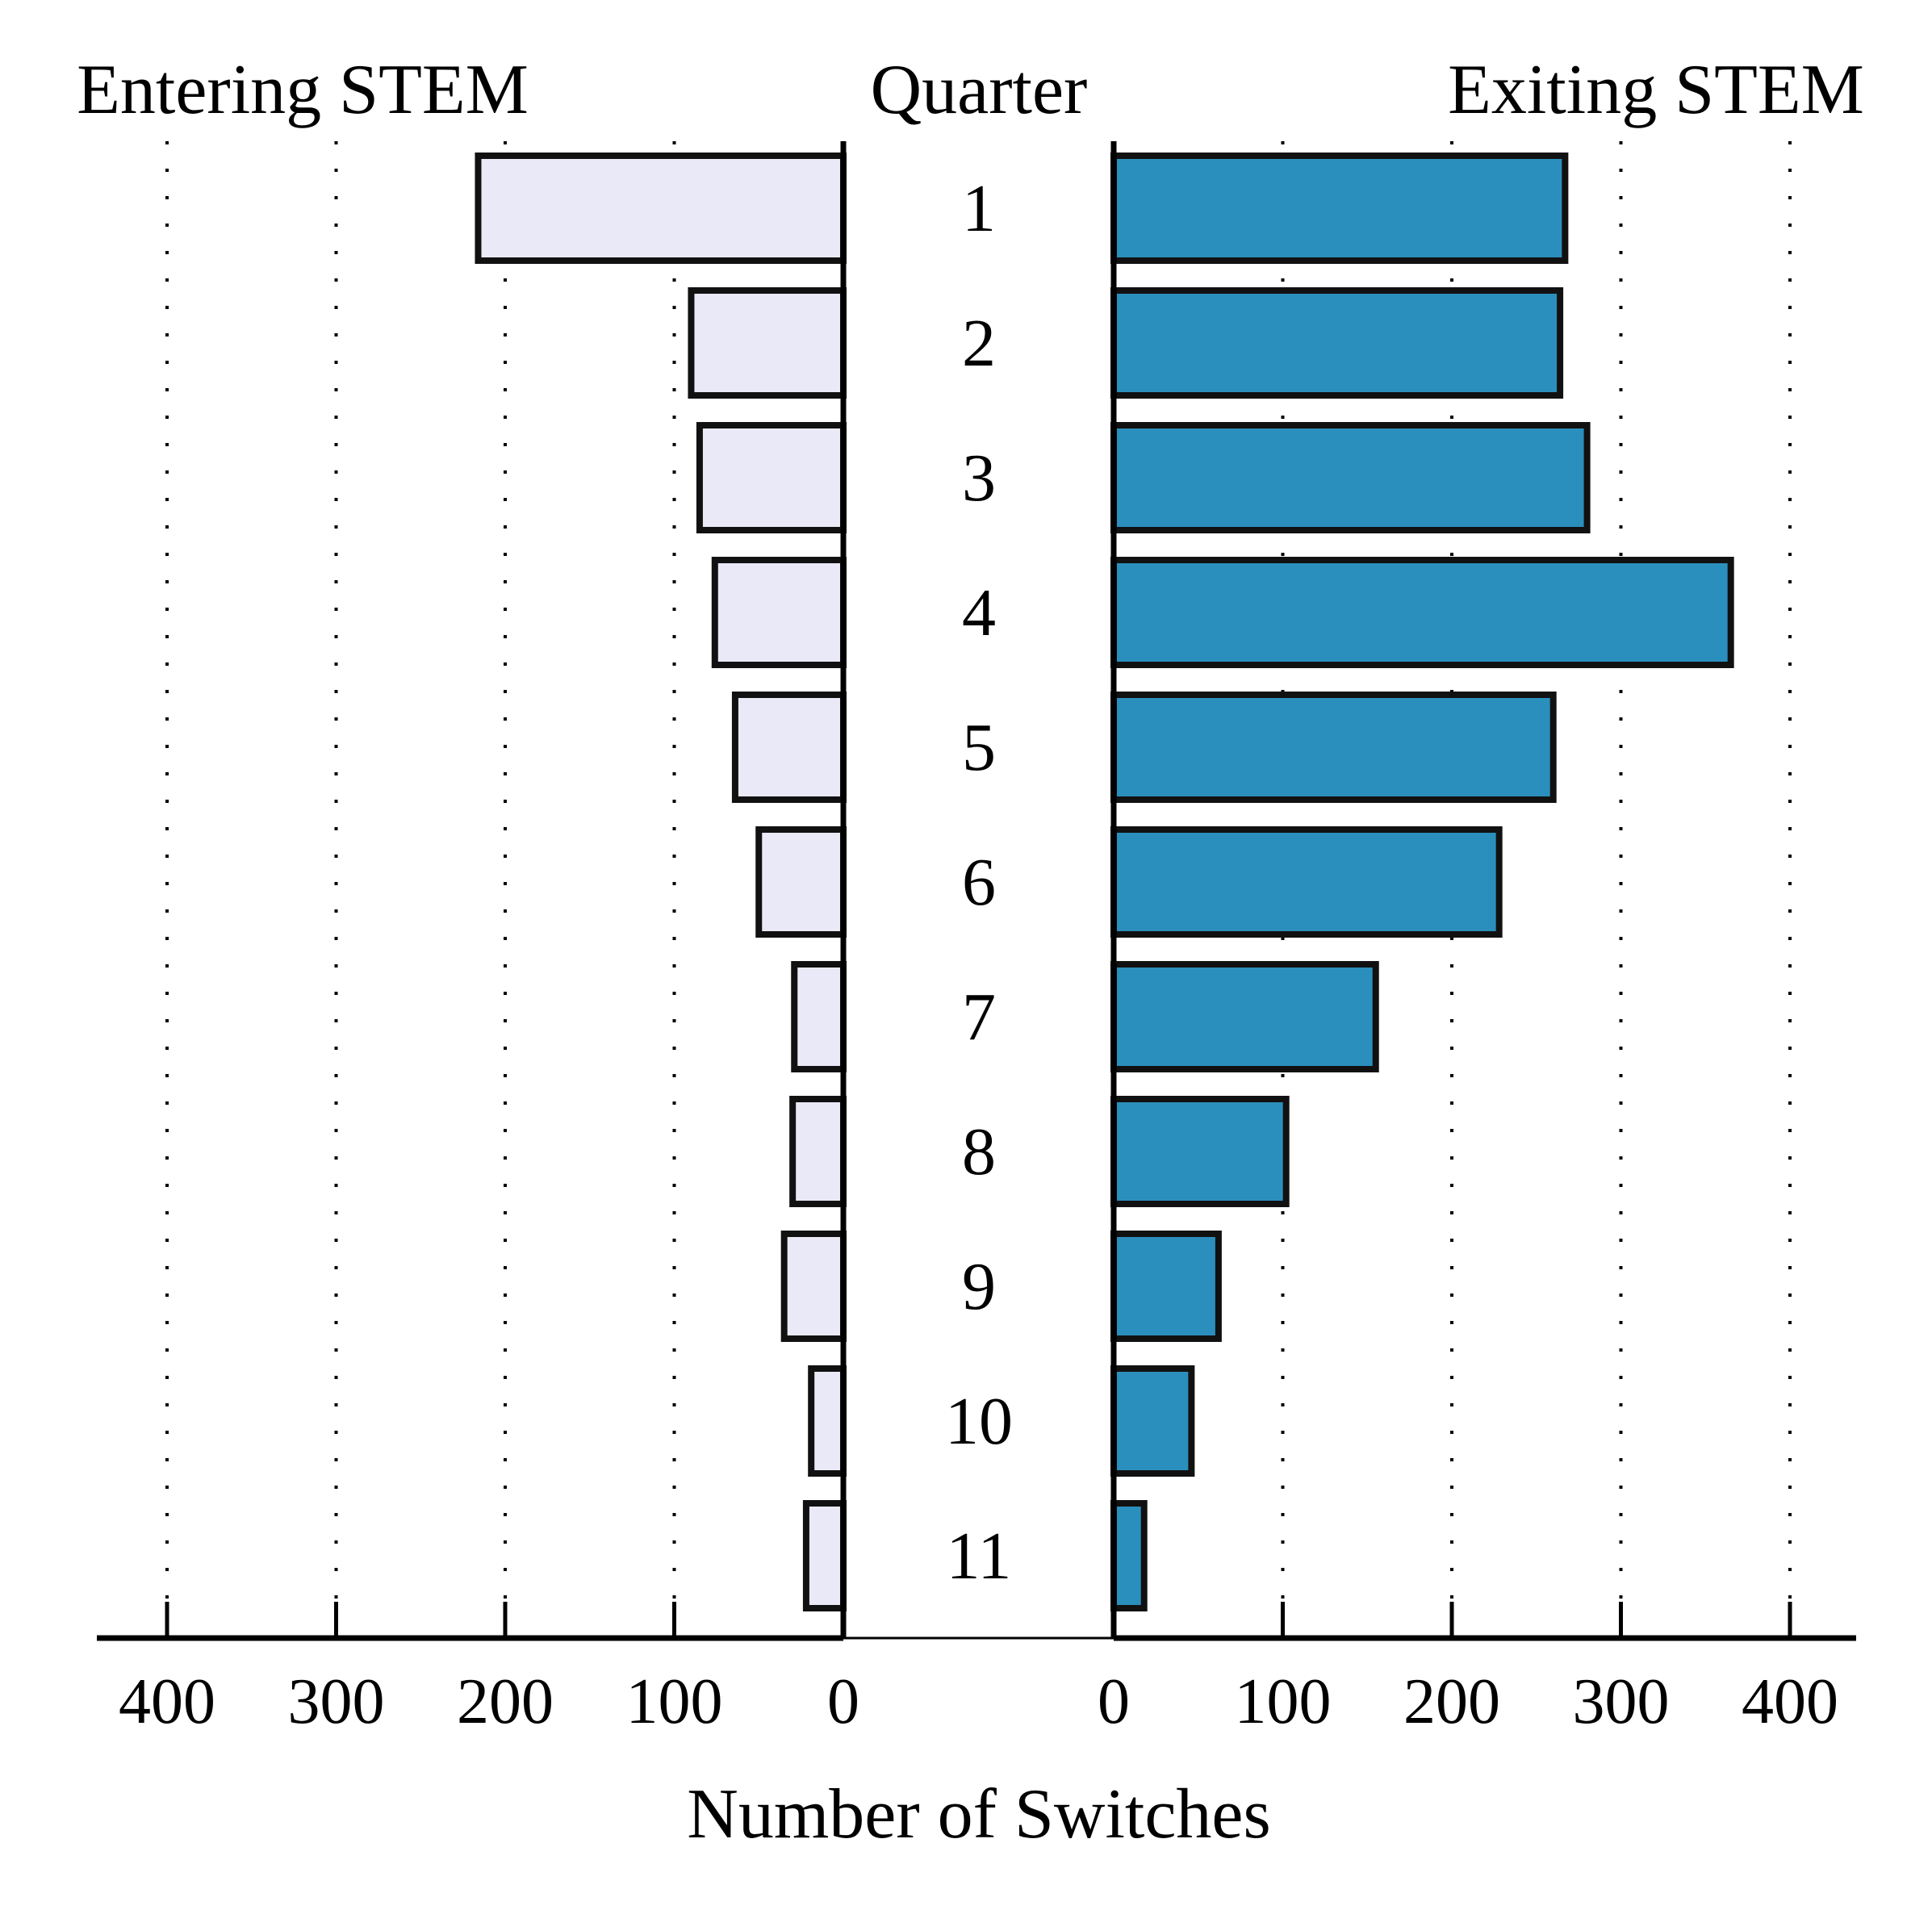  Describe the element at coordinates (979, 1017) in the screenshot. I see `category-label: 7` at that location.